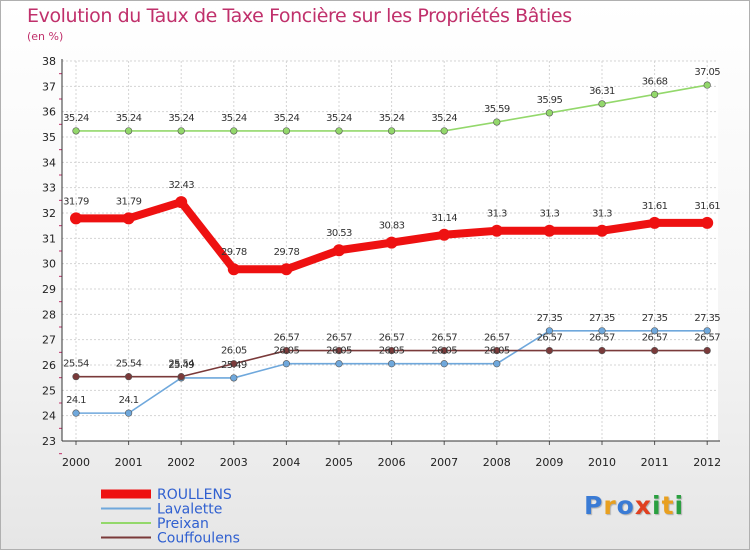 The height and width of the screenshot is (550, 750). I want to click on y-tick-label: 31, so click(49, 238).